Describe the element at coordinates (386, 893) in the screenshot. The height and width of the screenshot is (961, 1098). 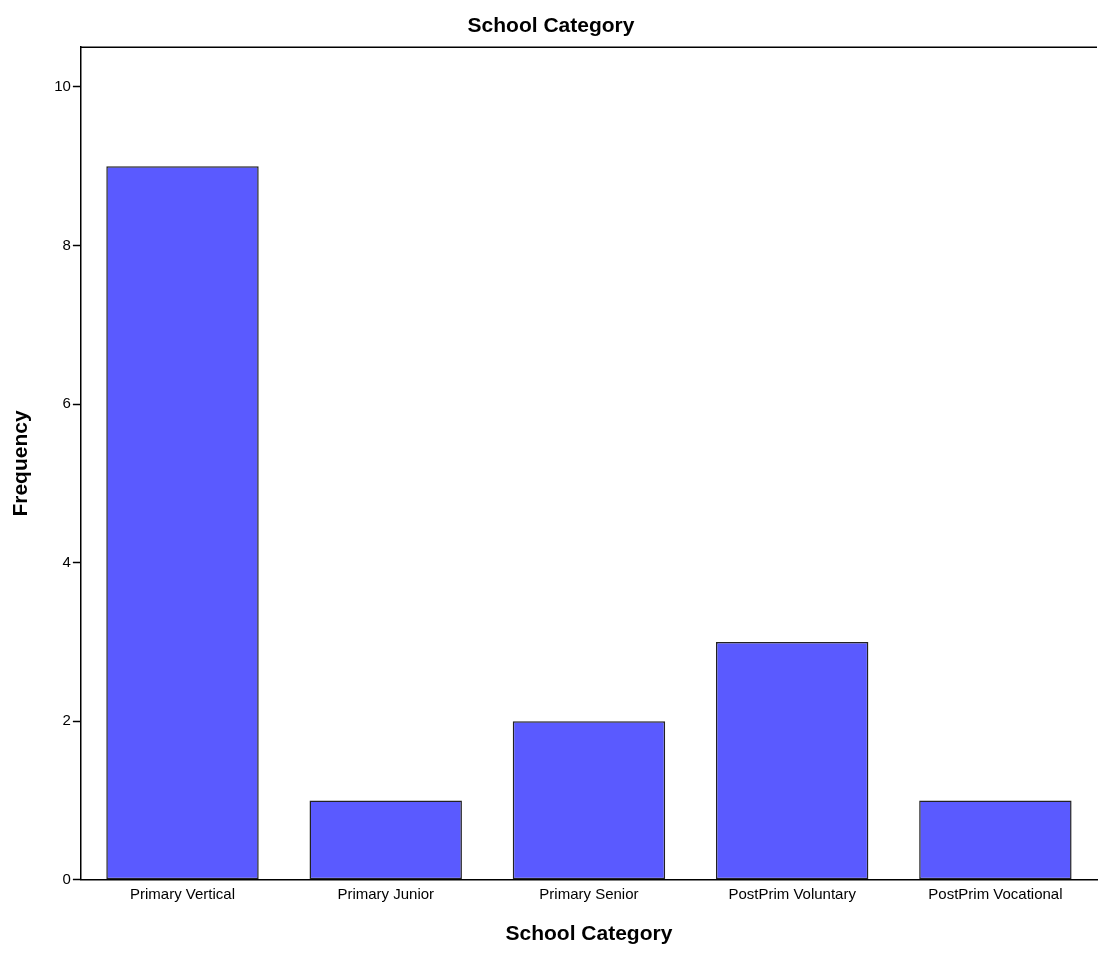
I see `x-tick-label: Primary Junior` at that location.